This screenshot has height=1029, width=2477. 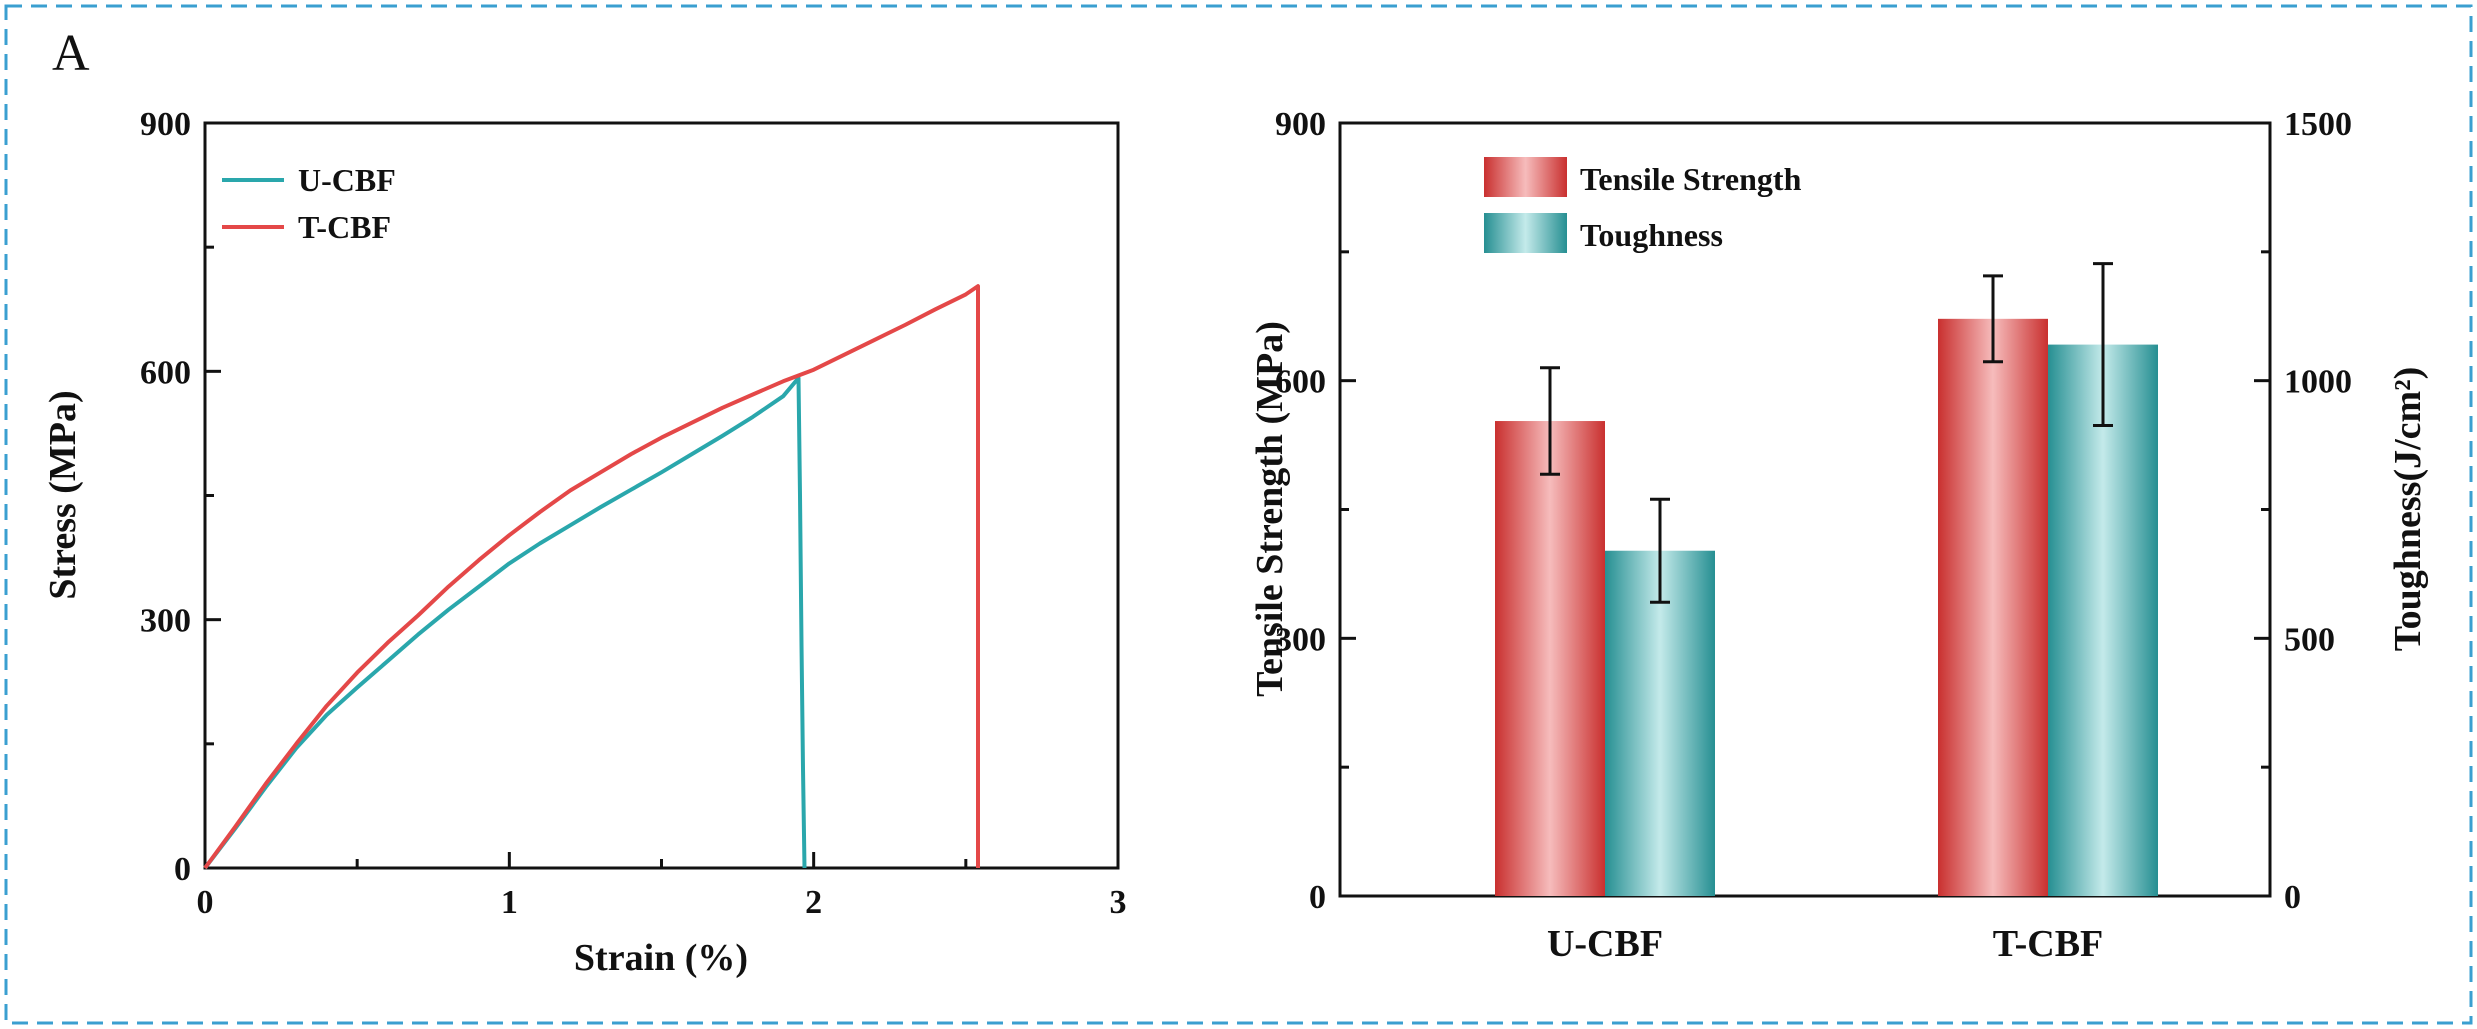 I want to click on line-y-tick-label-0: 0, so click(x=182, y=869).